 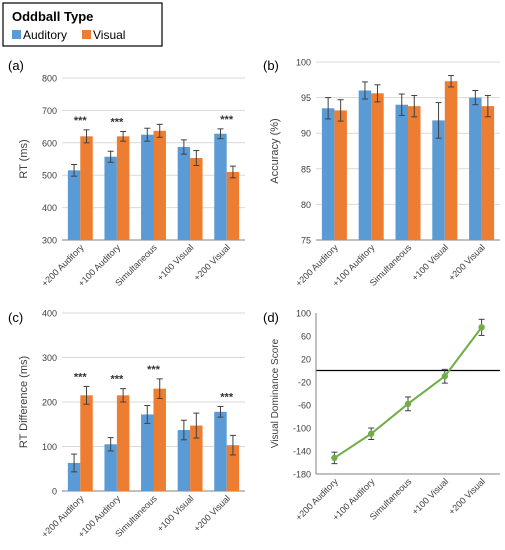 I want to click on panel-label-c: (c), so click(x=15, y=317).